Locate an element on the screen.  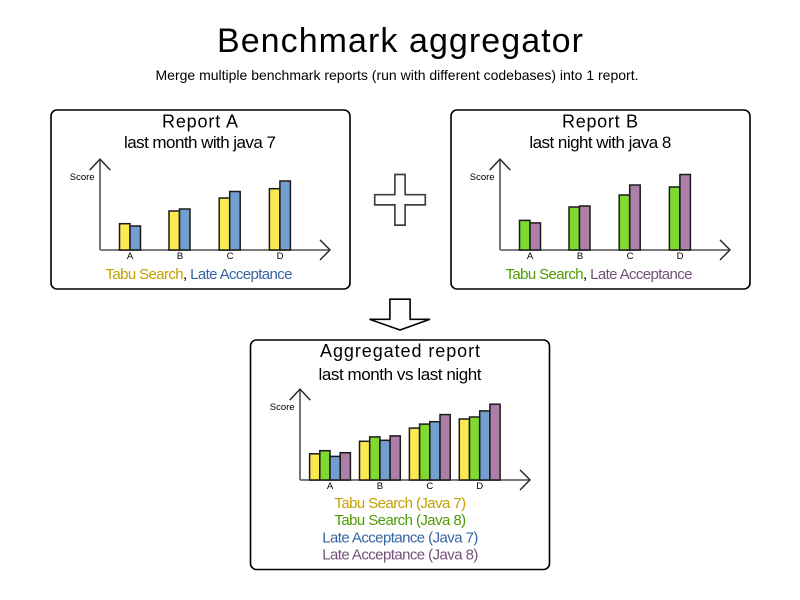
svg-text: Benchmark aggregator is located at coordinates (400, 41).